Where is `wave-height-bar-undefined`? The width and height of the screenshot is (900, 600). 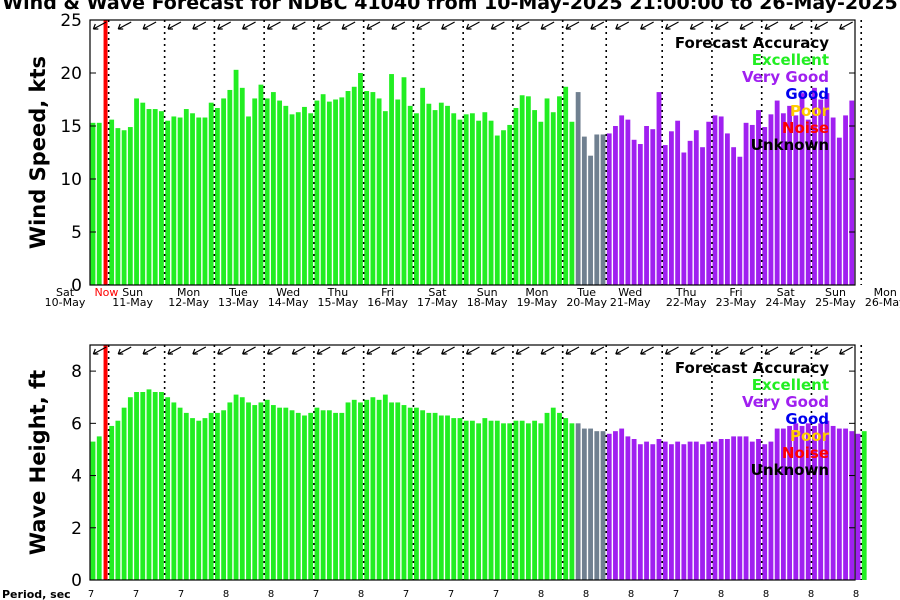 wave-height-bar-undefined is located at coordinates (864, 505).